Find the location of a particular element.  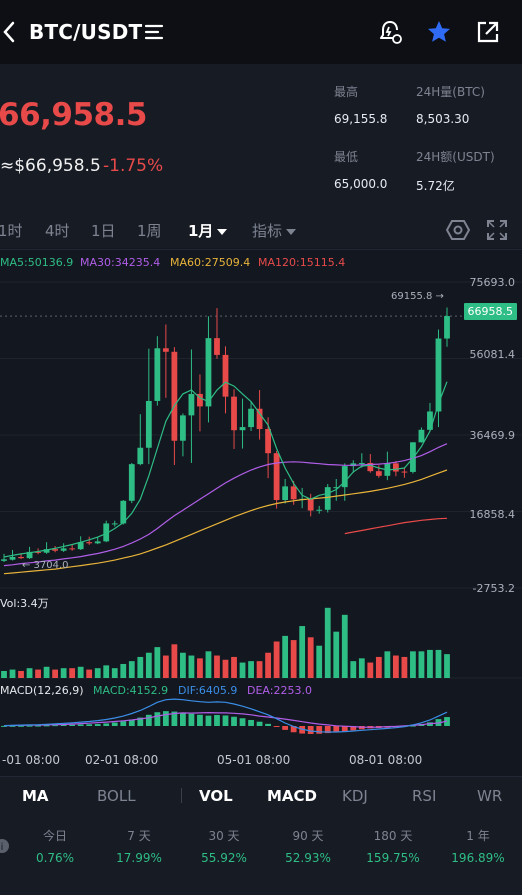

vol-usdt-label: 24H额(USDT) is located at coordinates (455, 157).